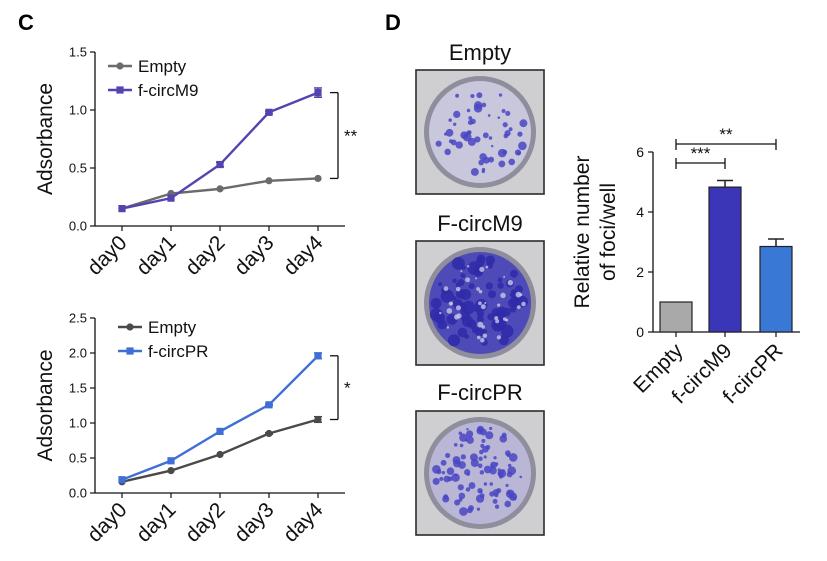  I want to click on x-tick-label: day0, so click(107, 522).